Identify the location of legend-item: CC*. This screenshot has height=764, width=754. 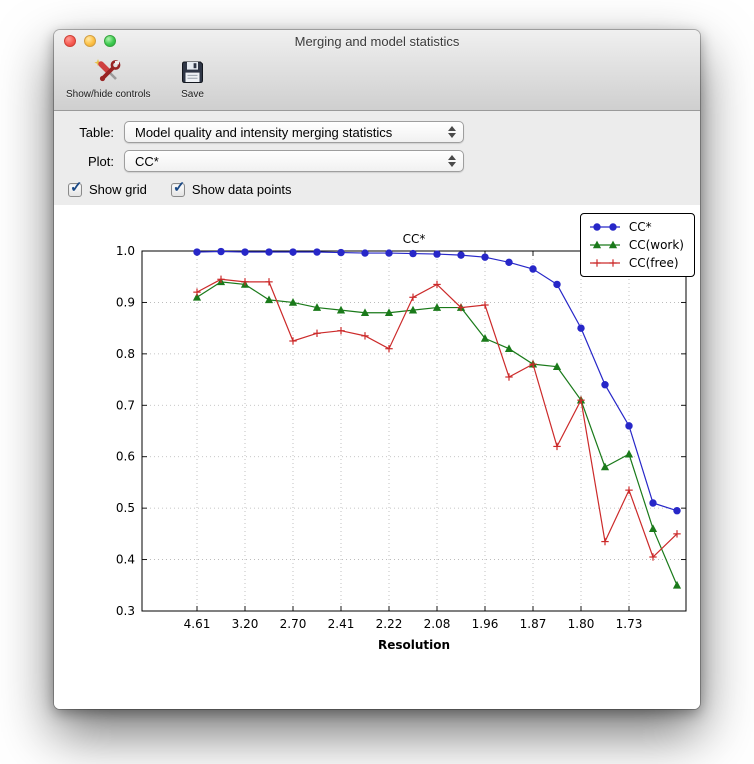
(636, 227).